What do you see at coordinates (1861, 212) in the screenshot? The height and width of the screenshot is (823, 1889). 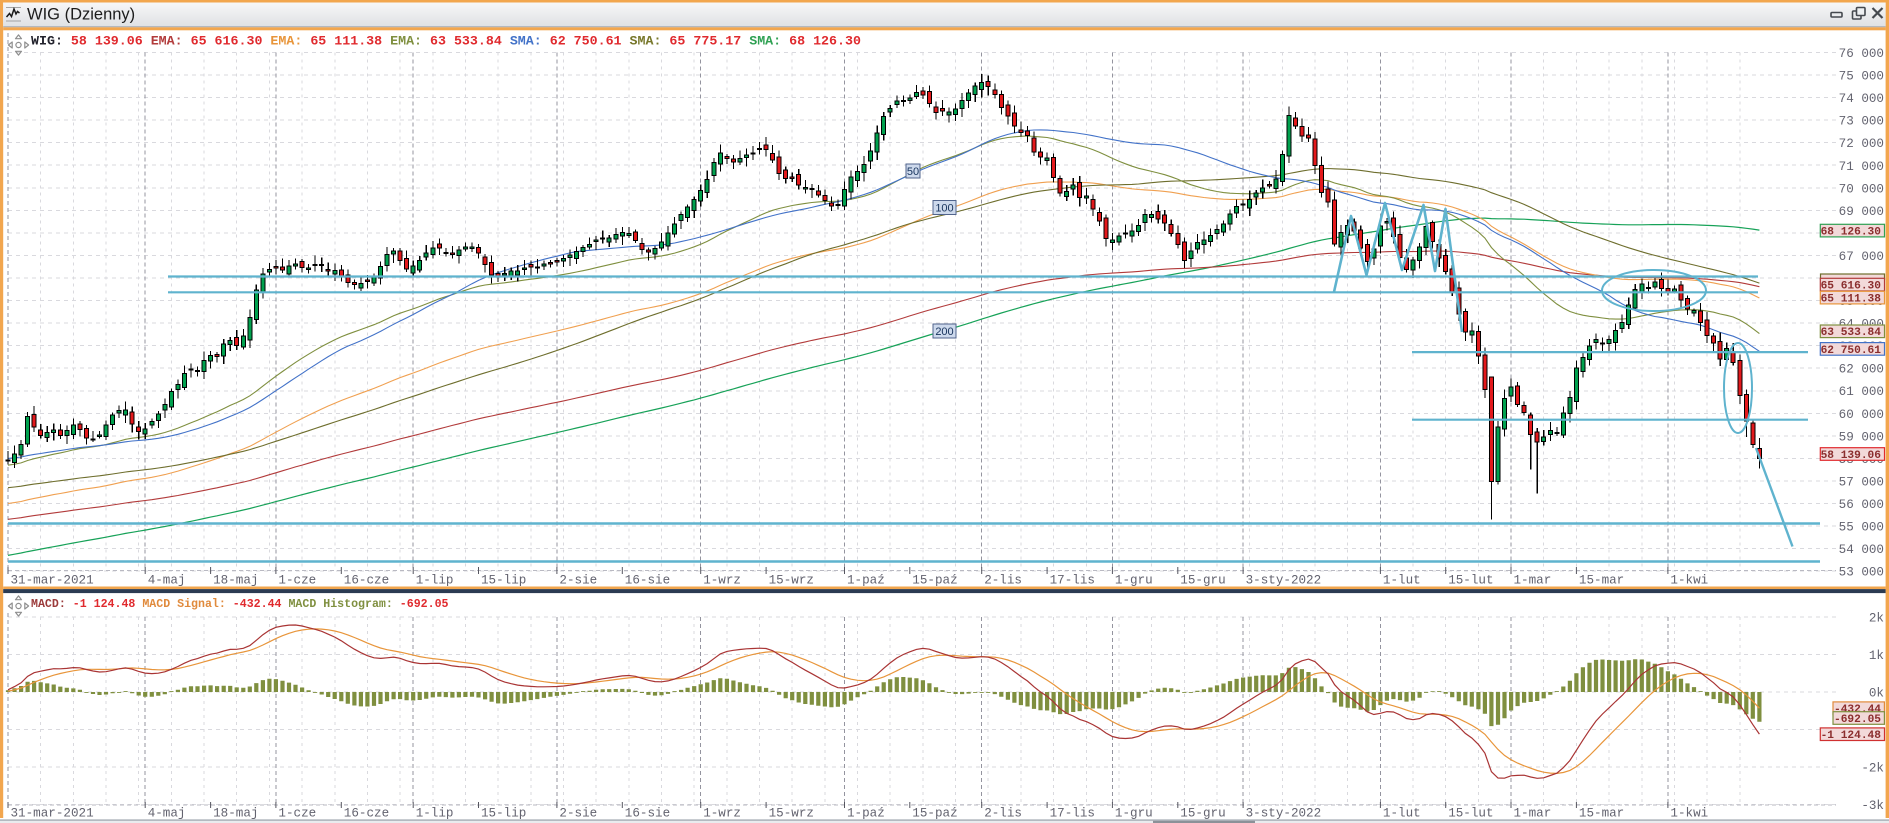 I see `svg-text: 69 000` at bounding box center [1861, 212].